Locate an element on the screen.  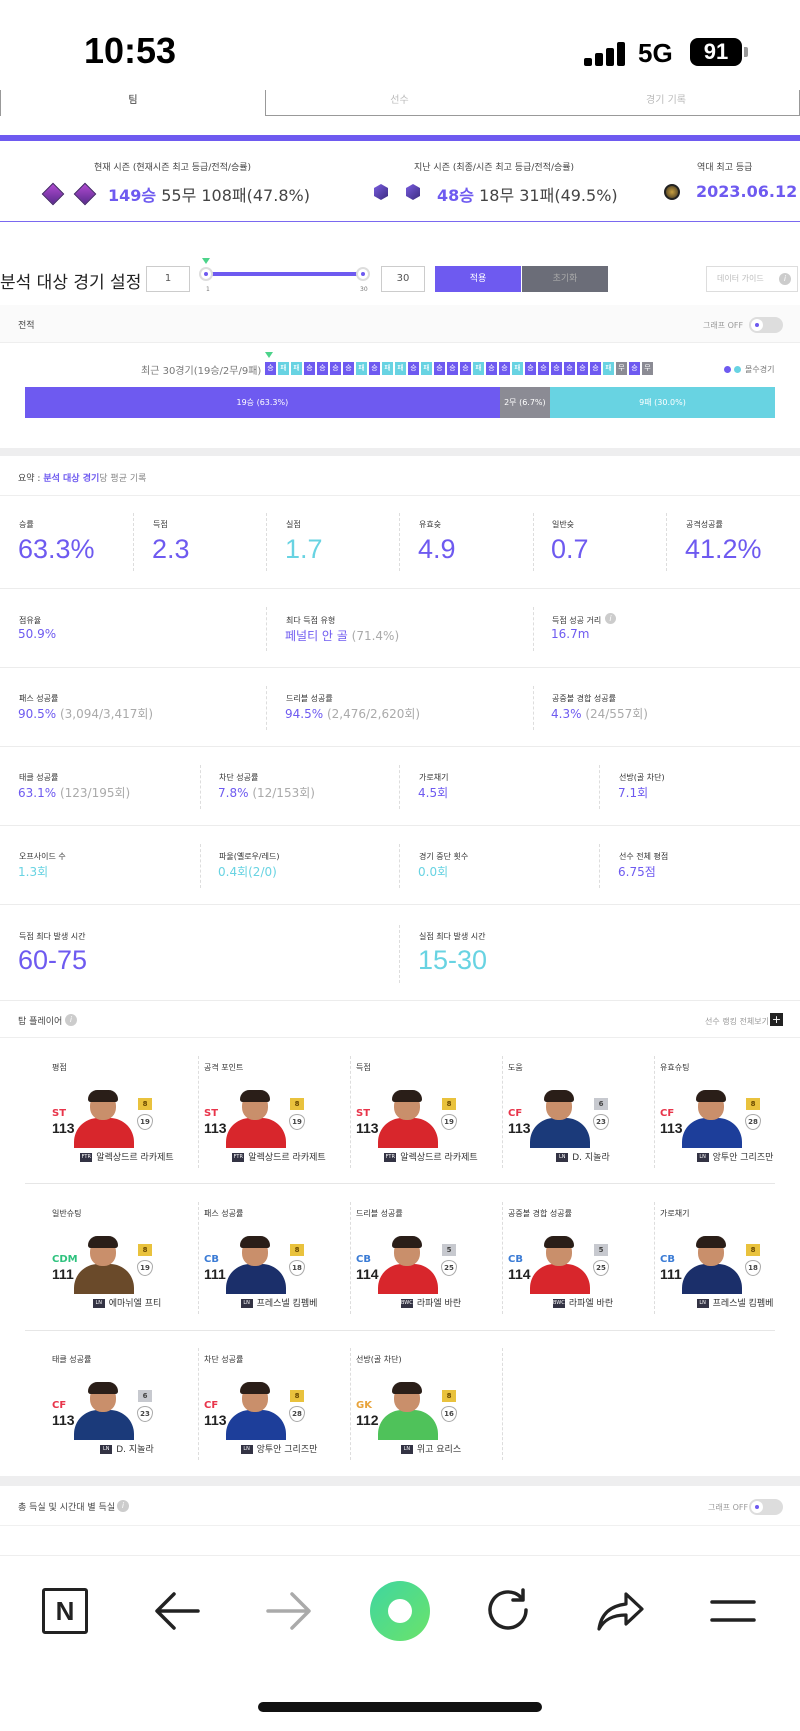
player-card: 드리블 성공률 CB 114 5 25 BWC 라파엘 바란 is located at coordinates (431, 1268).